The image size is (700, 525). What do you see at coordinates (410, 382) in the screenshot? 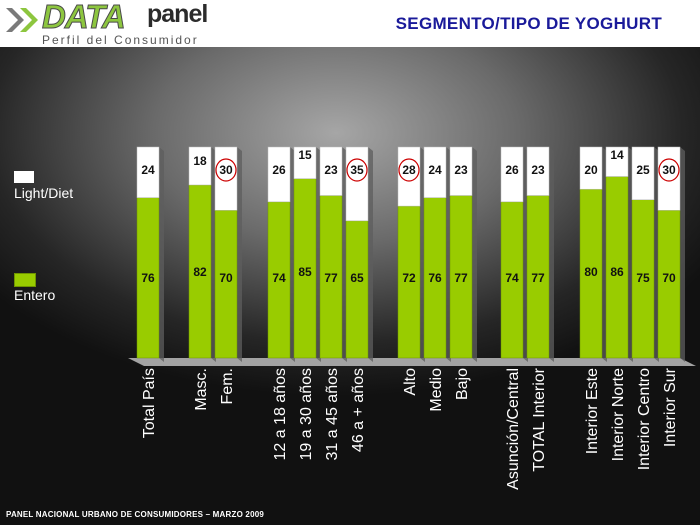
I see `category-label: Alto` at bounding box center [410, 382].